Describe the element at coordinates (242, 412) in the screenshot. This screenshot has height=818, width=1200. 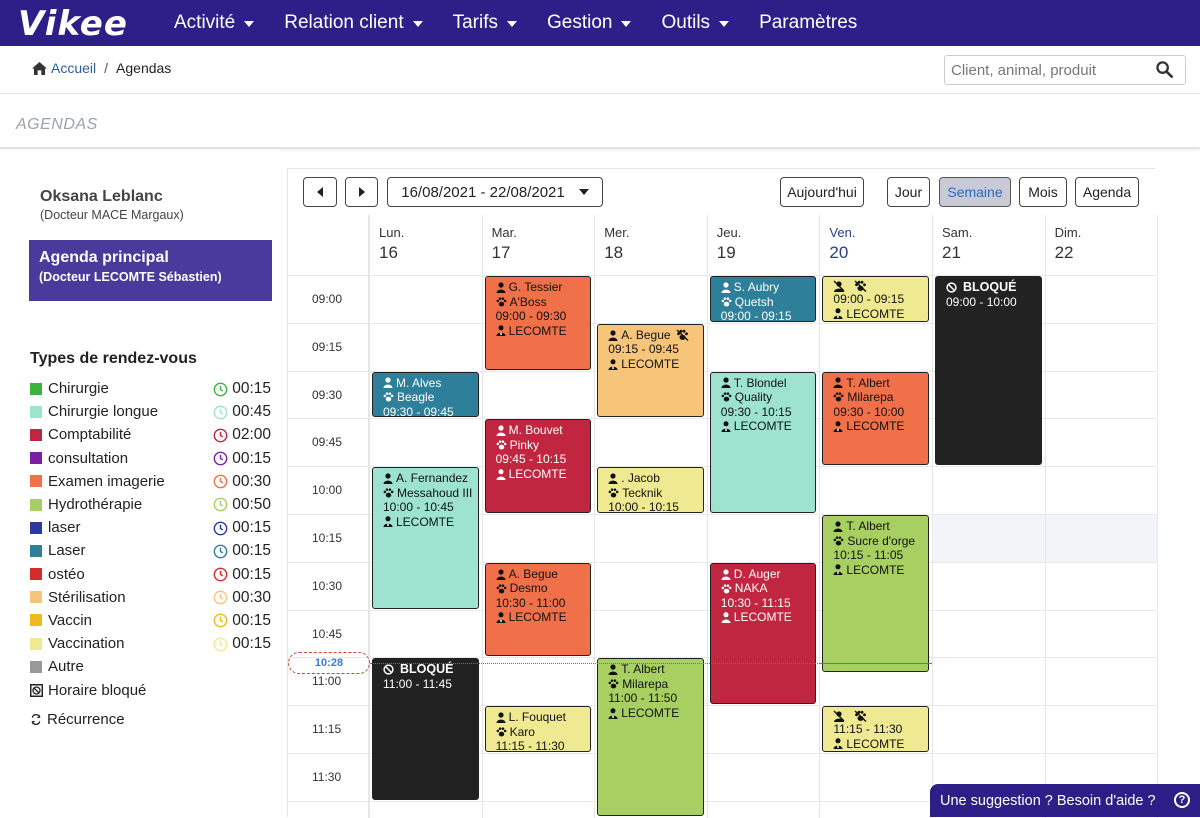
I see `type-duration: 00:45` at that location.